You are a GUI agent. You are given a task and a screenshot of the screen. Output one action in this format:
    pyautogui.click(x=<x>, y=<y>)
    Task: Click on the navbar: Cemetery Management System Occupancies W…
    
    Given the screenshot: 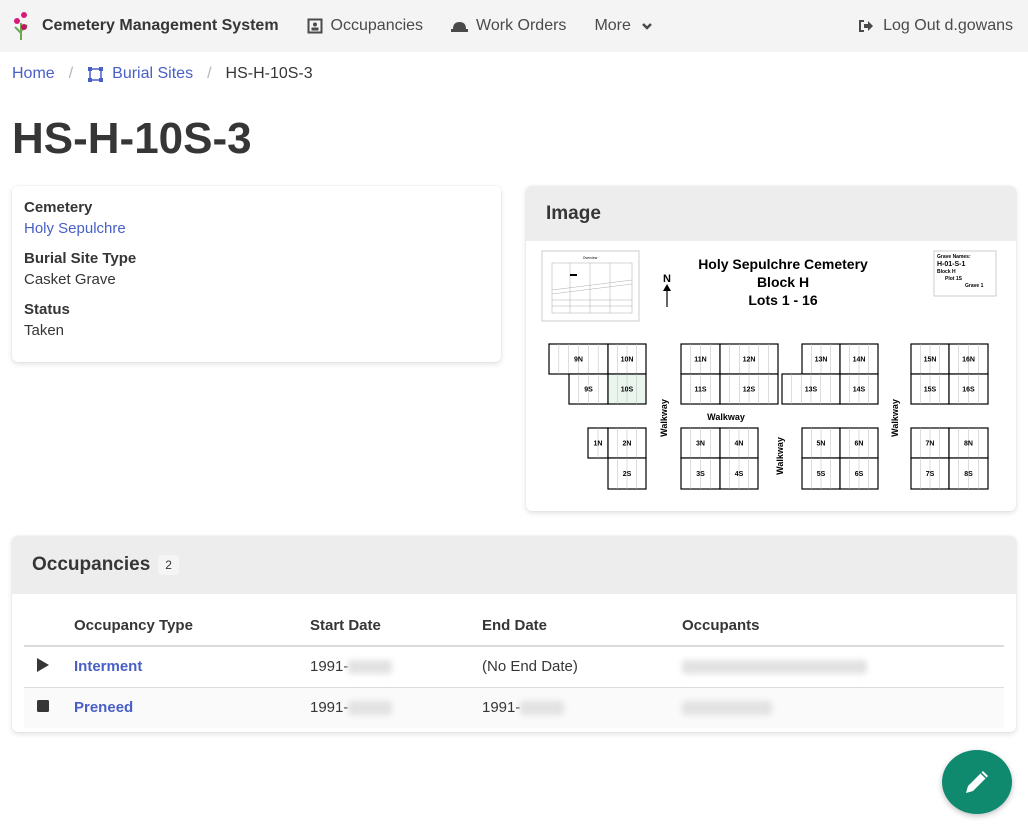 What is the action you would take?
    pyautogui.click(x=514, y=26)
    